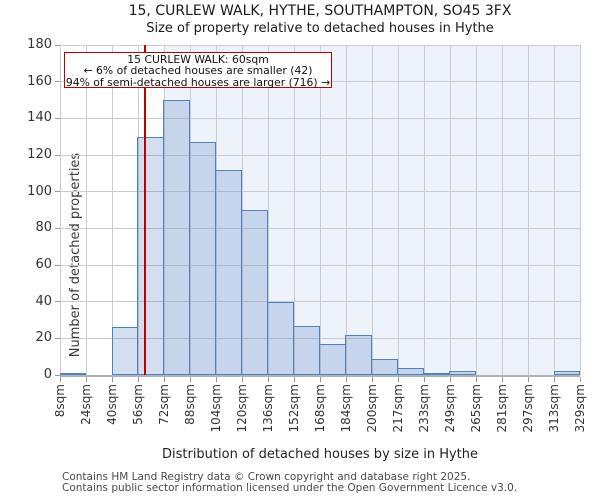 This screenshot has width=600, height=500. What do you see at coordinates (39, 118) in the screenshot?
I see `y-tick-label: 140` at bounding box center [39, 118].